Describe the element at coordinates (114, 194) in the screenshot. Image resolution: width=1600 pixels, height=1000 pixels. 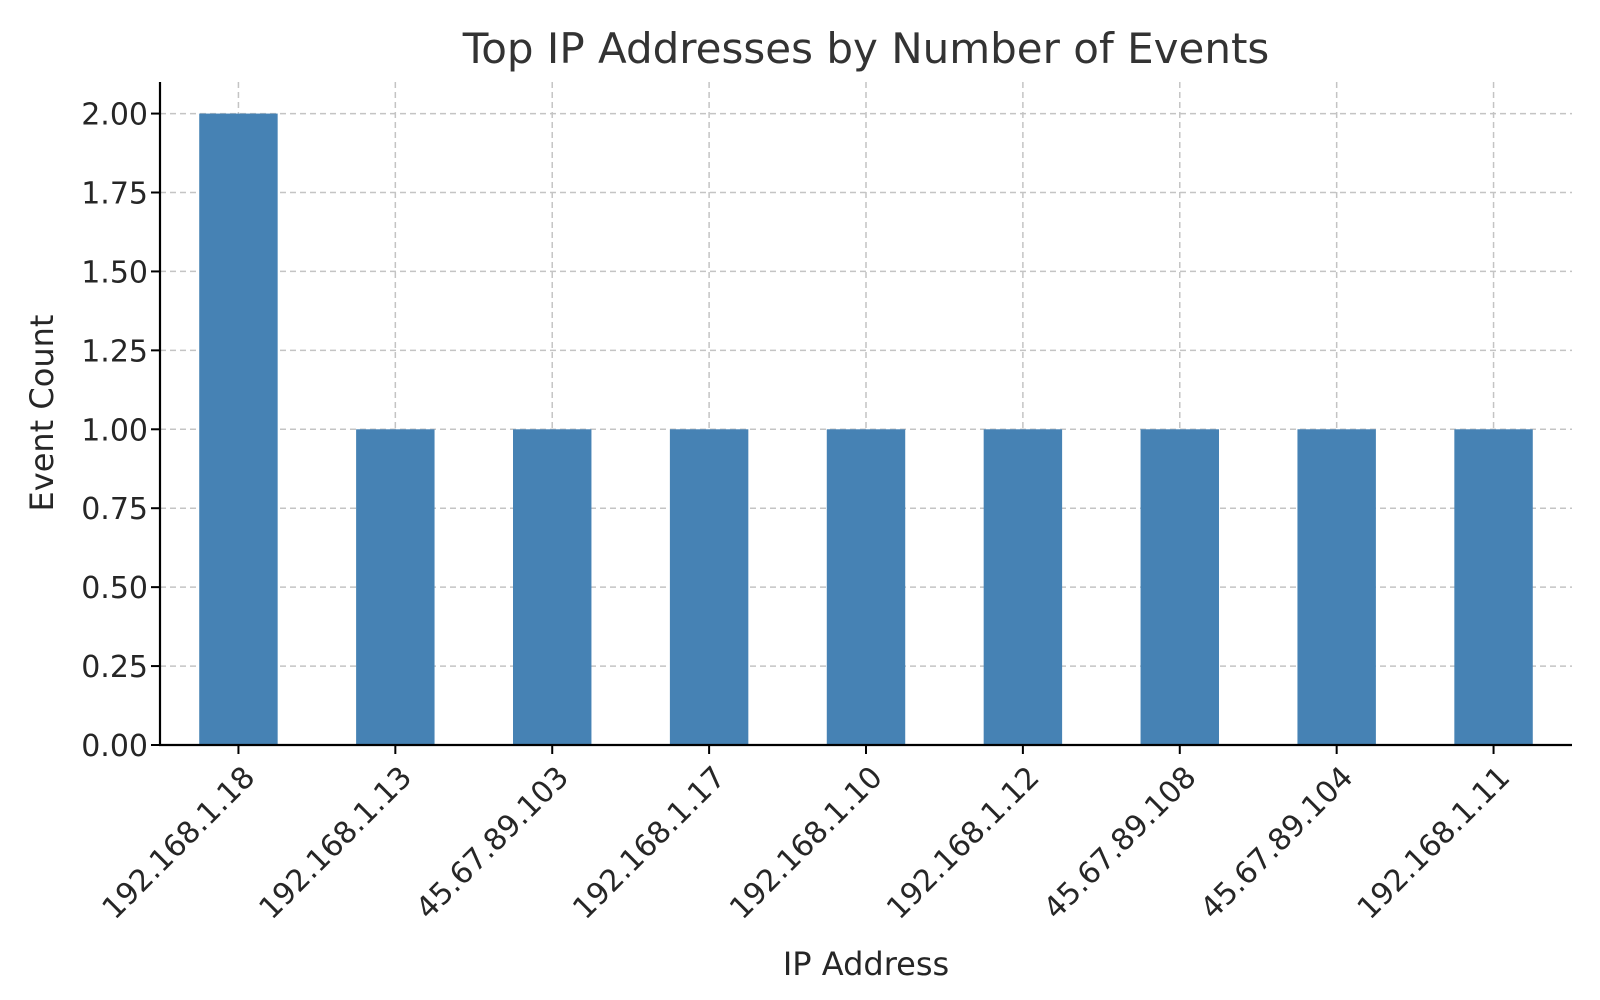
I see `y-tick-label: 1.75` at that location.